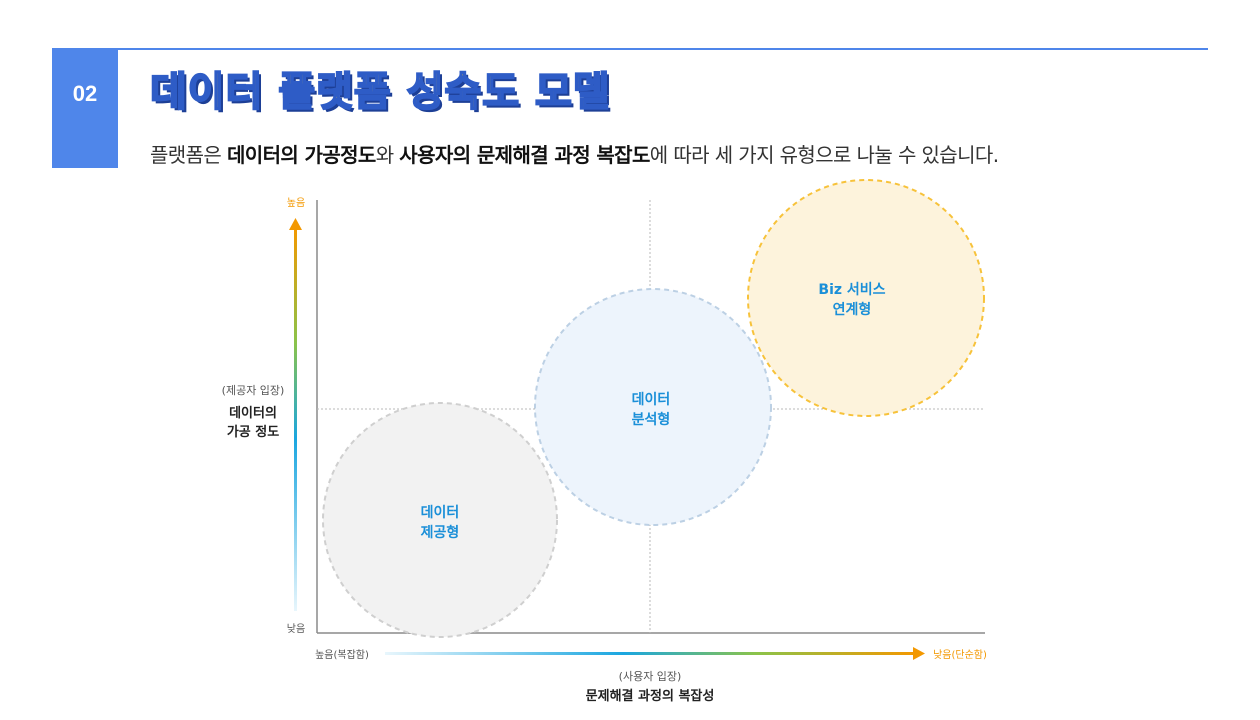  Describe the element at coordinates (296, 629) in the screenshot. I see `y-axis-low-label: 낮음` at that location.